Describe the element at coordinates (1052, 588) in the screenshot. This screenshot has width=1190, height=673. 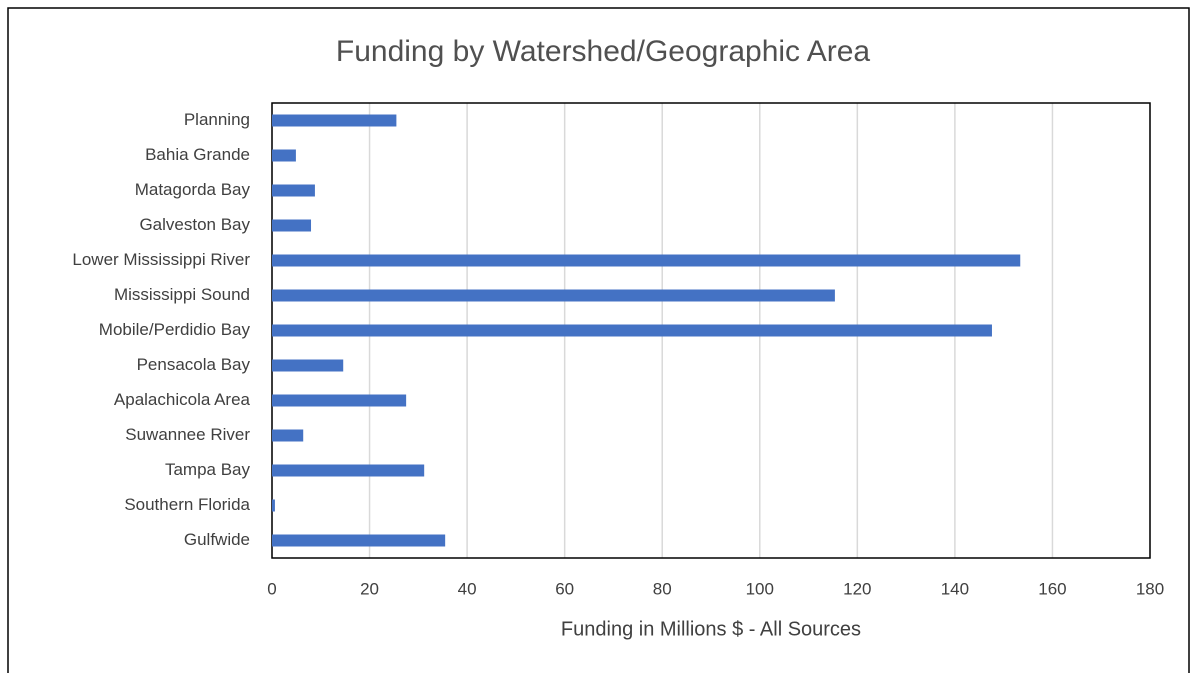
I see `x-tick-label: 160` at that location.